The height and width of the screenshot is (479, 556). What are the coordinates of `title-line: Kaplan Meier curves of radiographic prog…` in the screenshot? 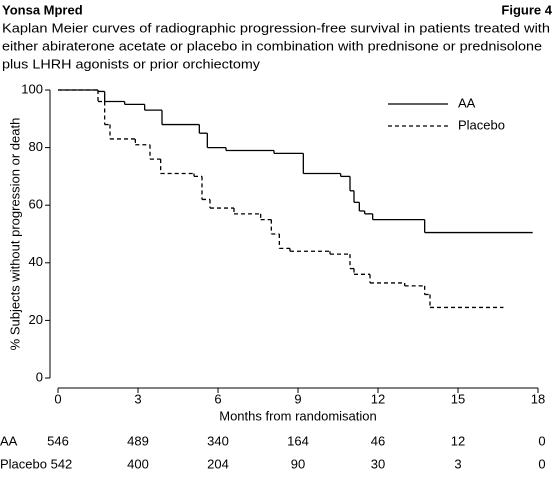 It's located at (276, 27).